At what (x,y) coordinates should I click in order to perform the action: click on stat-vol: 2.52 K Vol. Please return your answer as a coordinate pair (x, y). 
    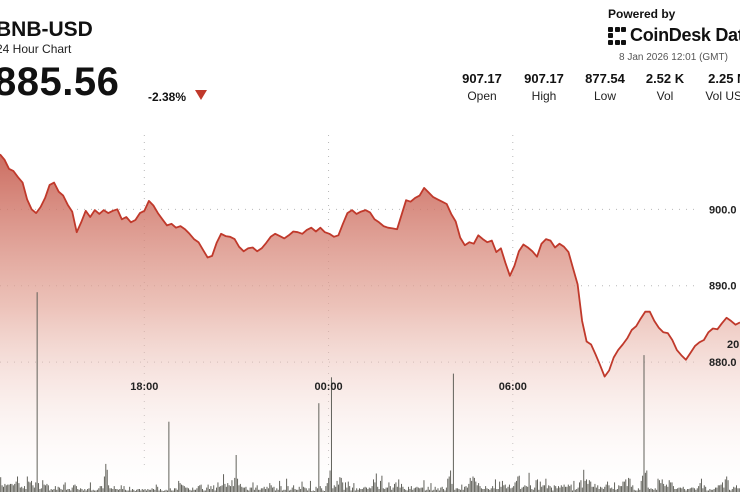
    Looking at the image, I should click on (665, 87).